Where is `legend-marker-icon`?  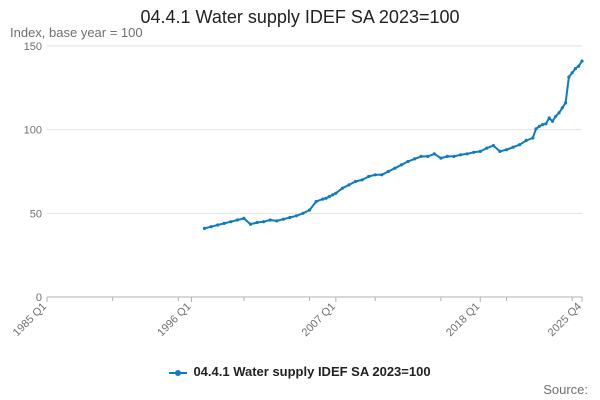
legend-marker-icon is located at coordinates (178, 372).